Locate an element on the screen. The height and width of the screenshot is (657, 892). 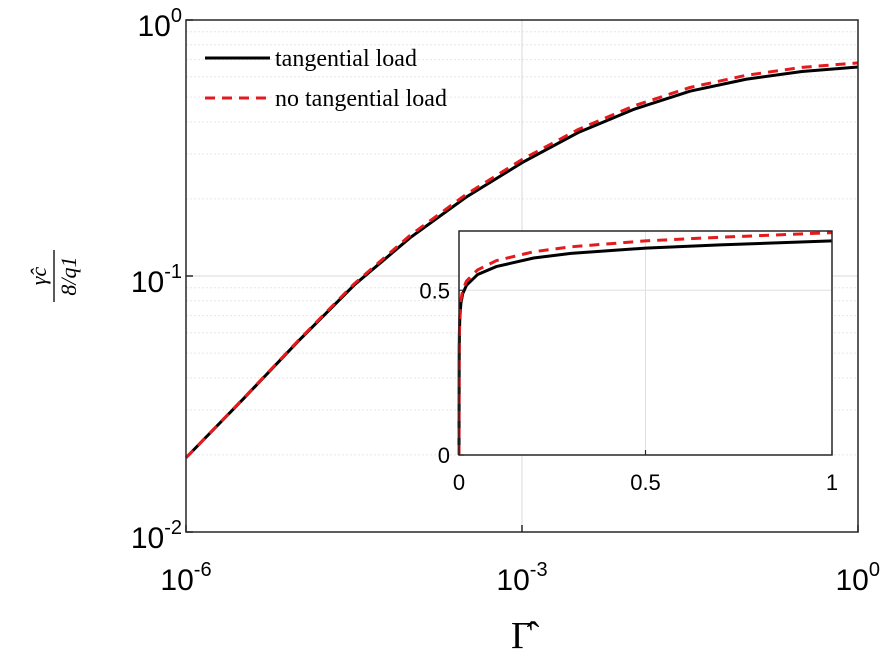
y-tick-label: 10⁻² is located at coordinates (156, 536).